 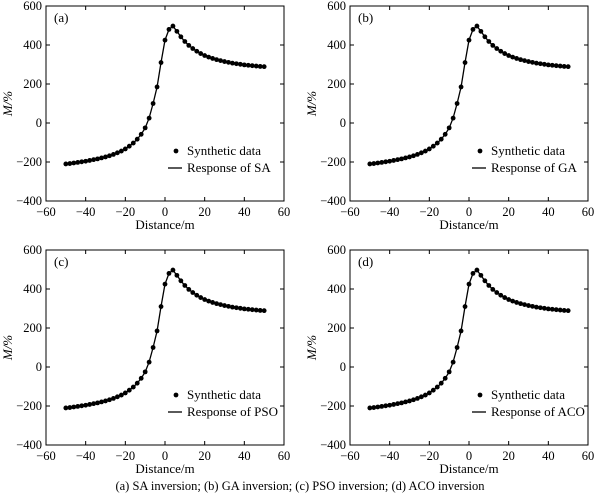 What do you see at coordinates (333, 162) in the screenshot?
I see `y-tick-label: −200` at bounding box center [333, 162].